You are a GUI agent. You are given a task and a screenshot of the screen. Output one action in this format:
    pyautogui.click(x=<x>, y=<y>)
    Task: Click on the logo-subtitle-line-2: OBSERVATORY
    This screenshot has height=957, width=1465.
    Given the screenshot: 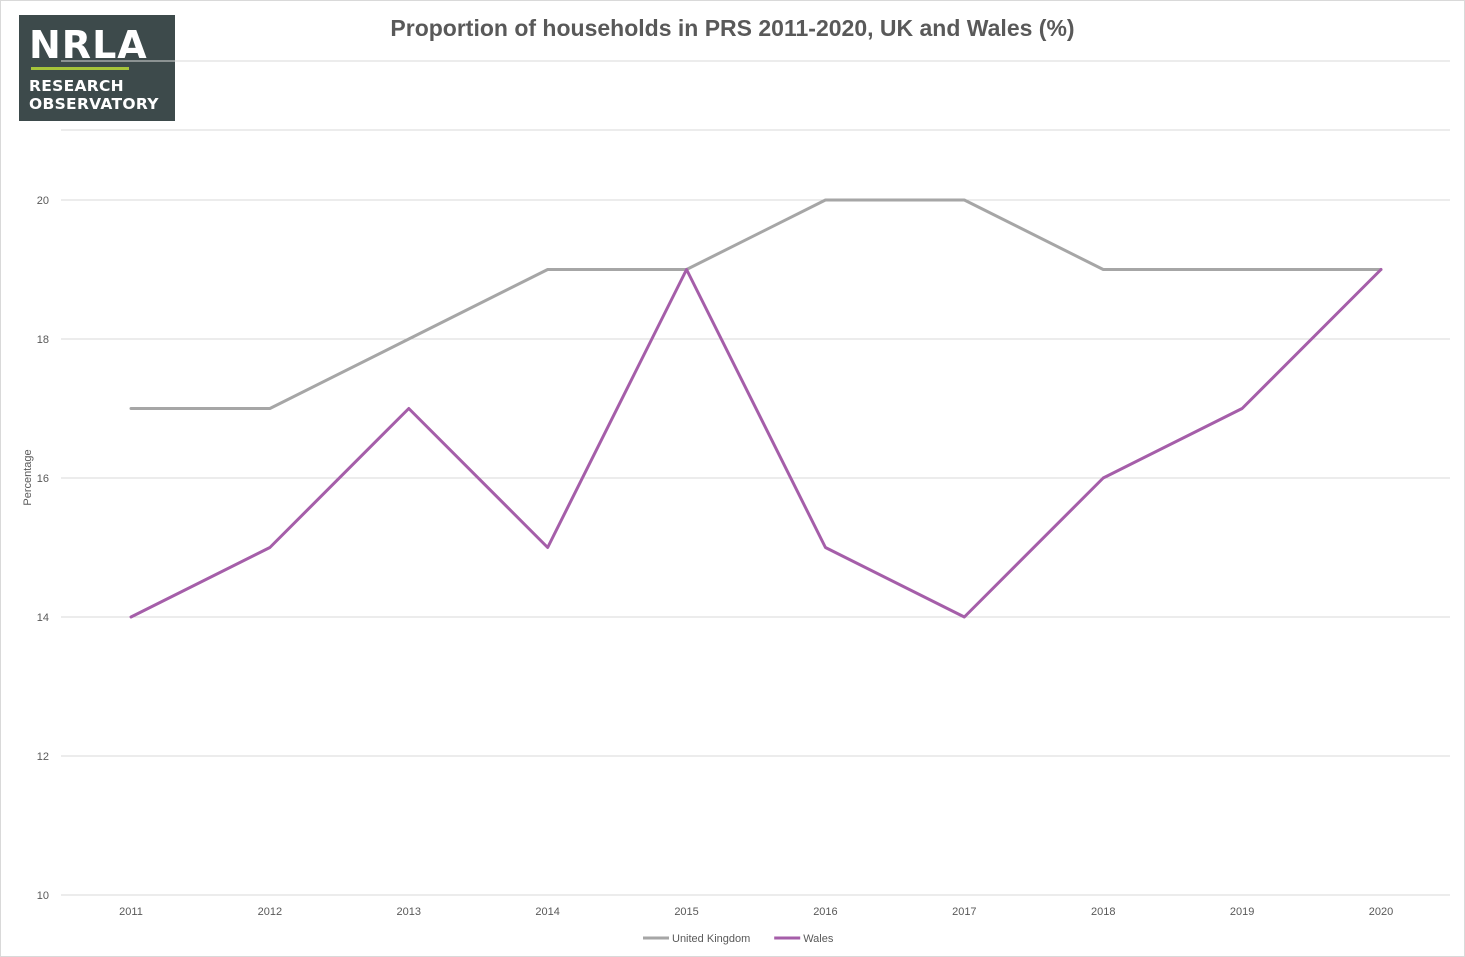 What is the action you would take?
    pyautogui.click(x=94, y=104)
    